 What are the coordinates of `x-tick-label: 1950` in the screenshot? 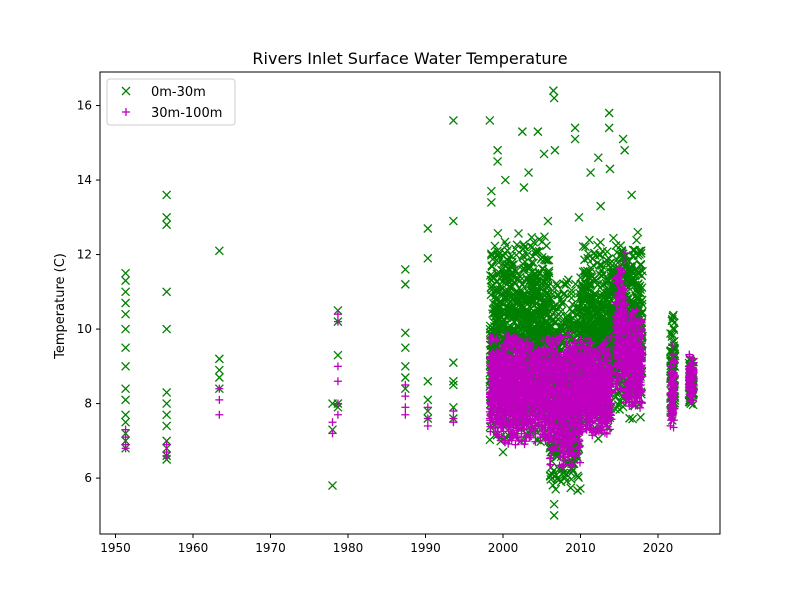 It's located at (115, 548).